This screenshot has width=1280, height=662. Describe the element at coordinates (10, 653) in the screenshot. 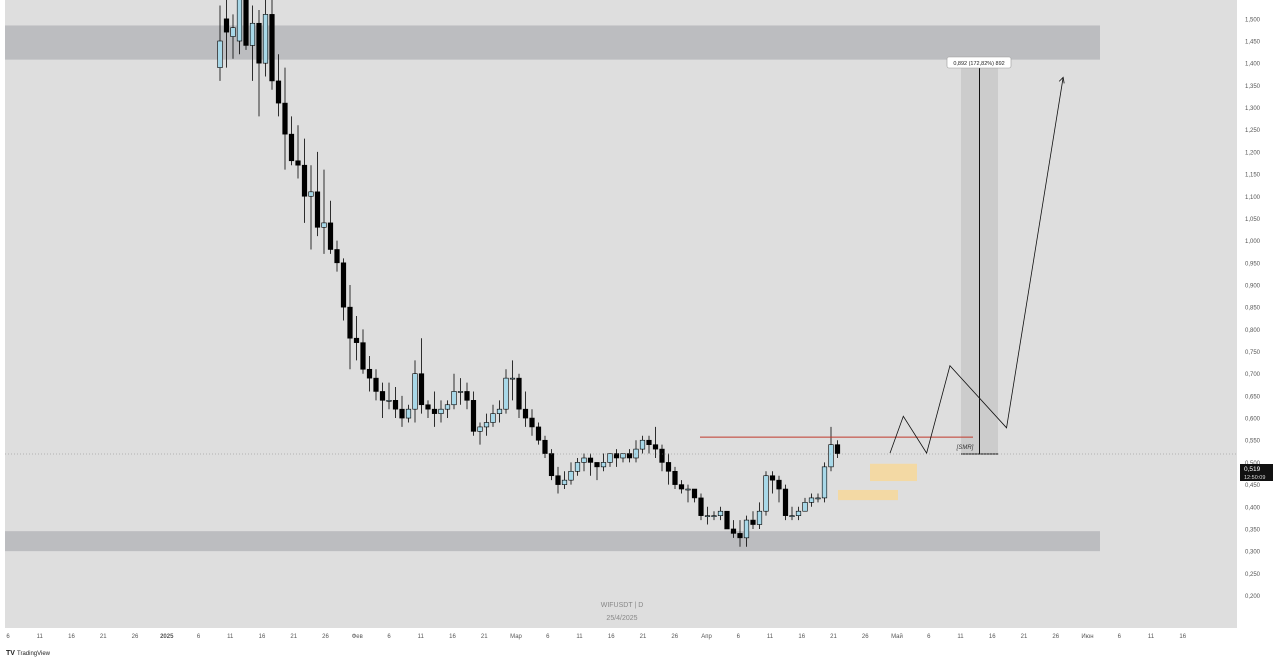

I see `tradingview-logo-icon: TV` at that location.